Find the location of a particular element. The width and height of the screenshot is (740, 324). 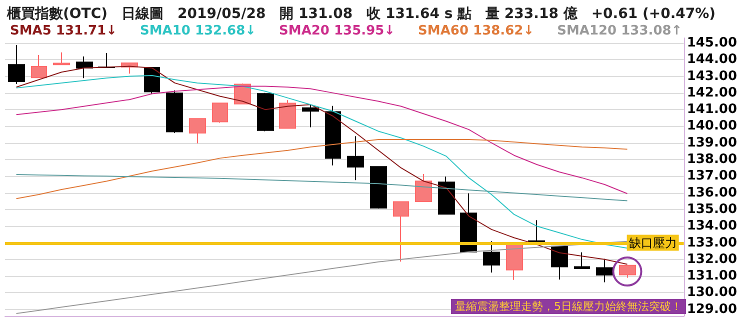

y-tick-label: 131.00 is located at coordinates (712, 276).